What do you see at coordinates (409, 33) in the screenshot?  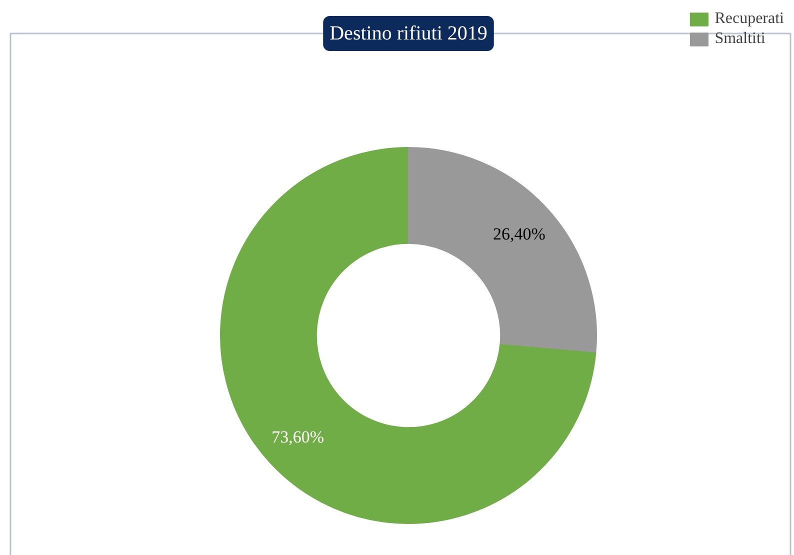 I see `text: Destino rifiuti 2019` at bounding box center [409, 33].